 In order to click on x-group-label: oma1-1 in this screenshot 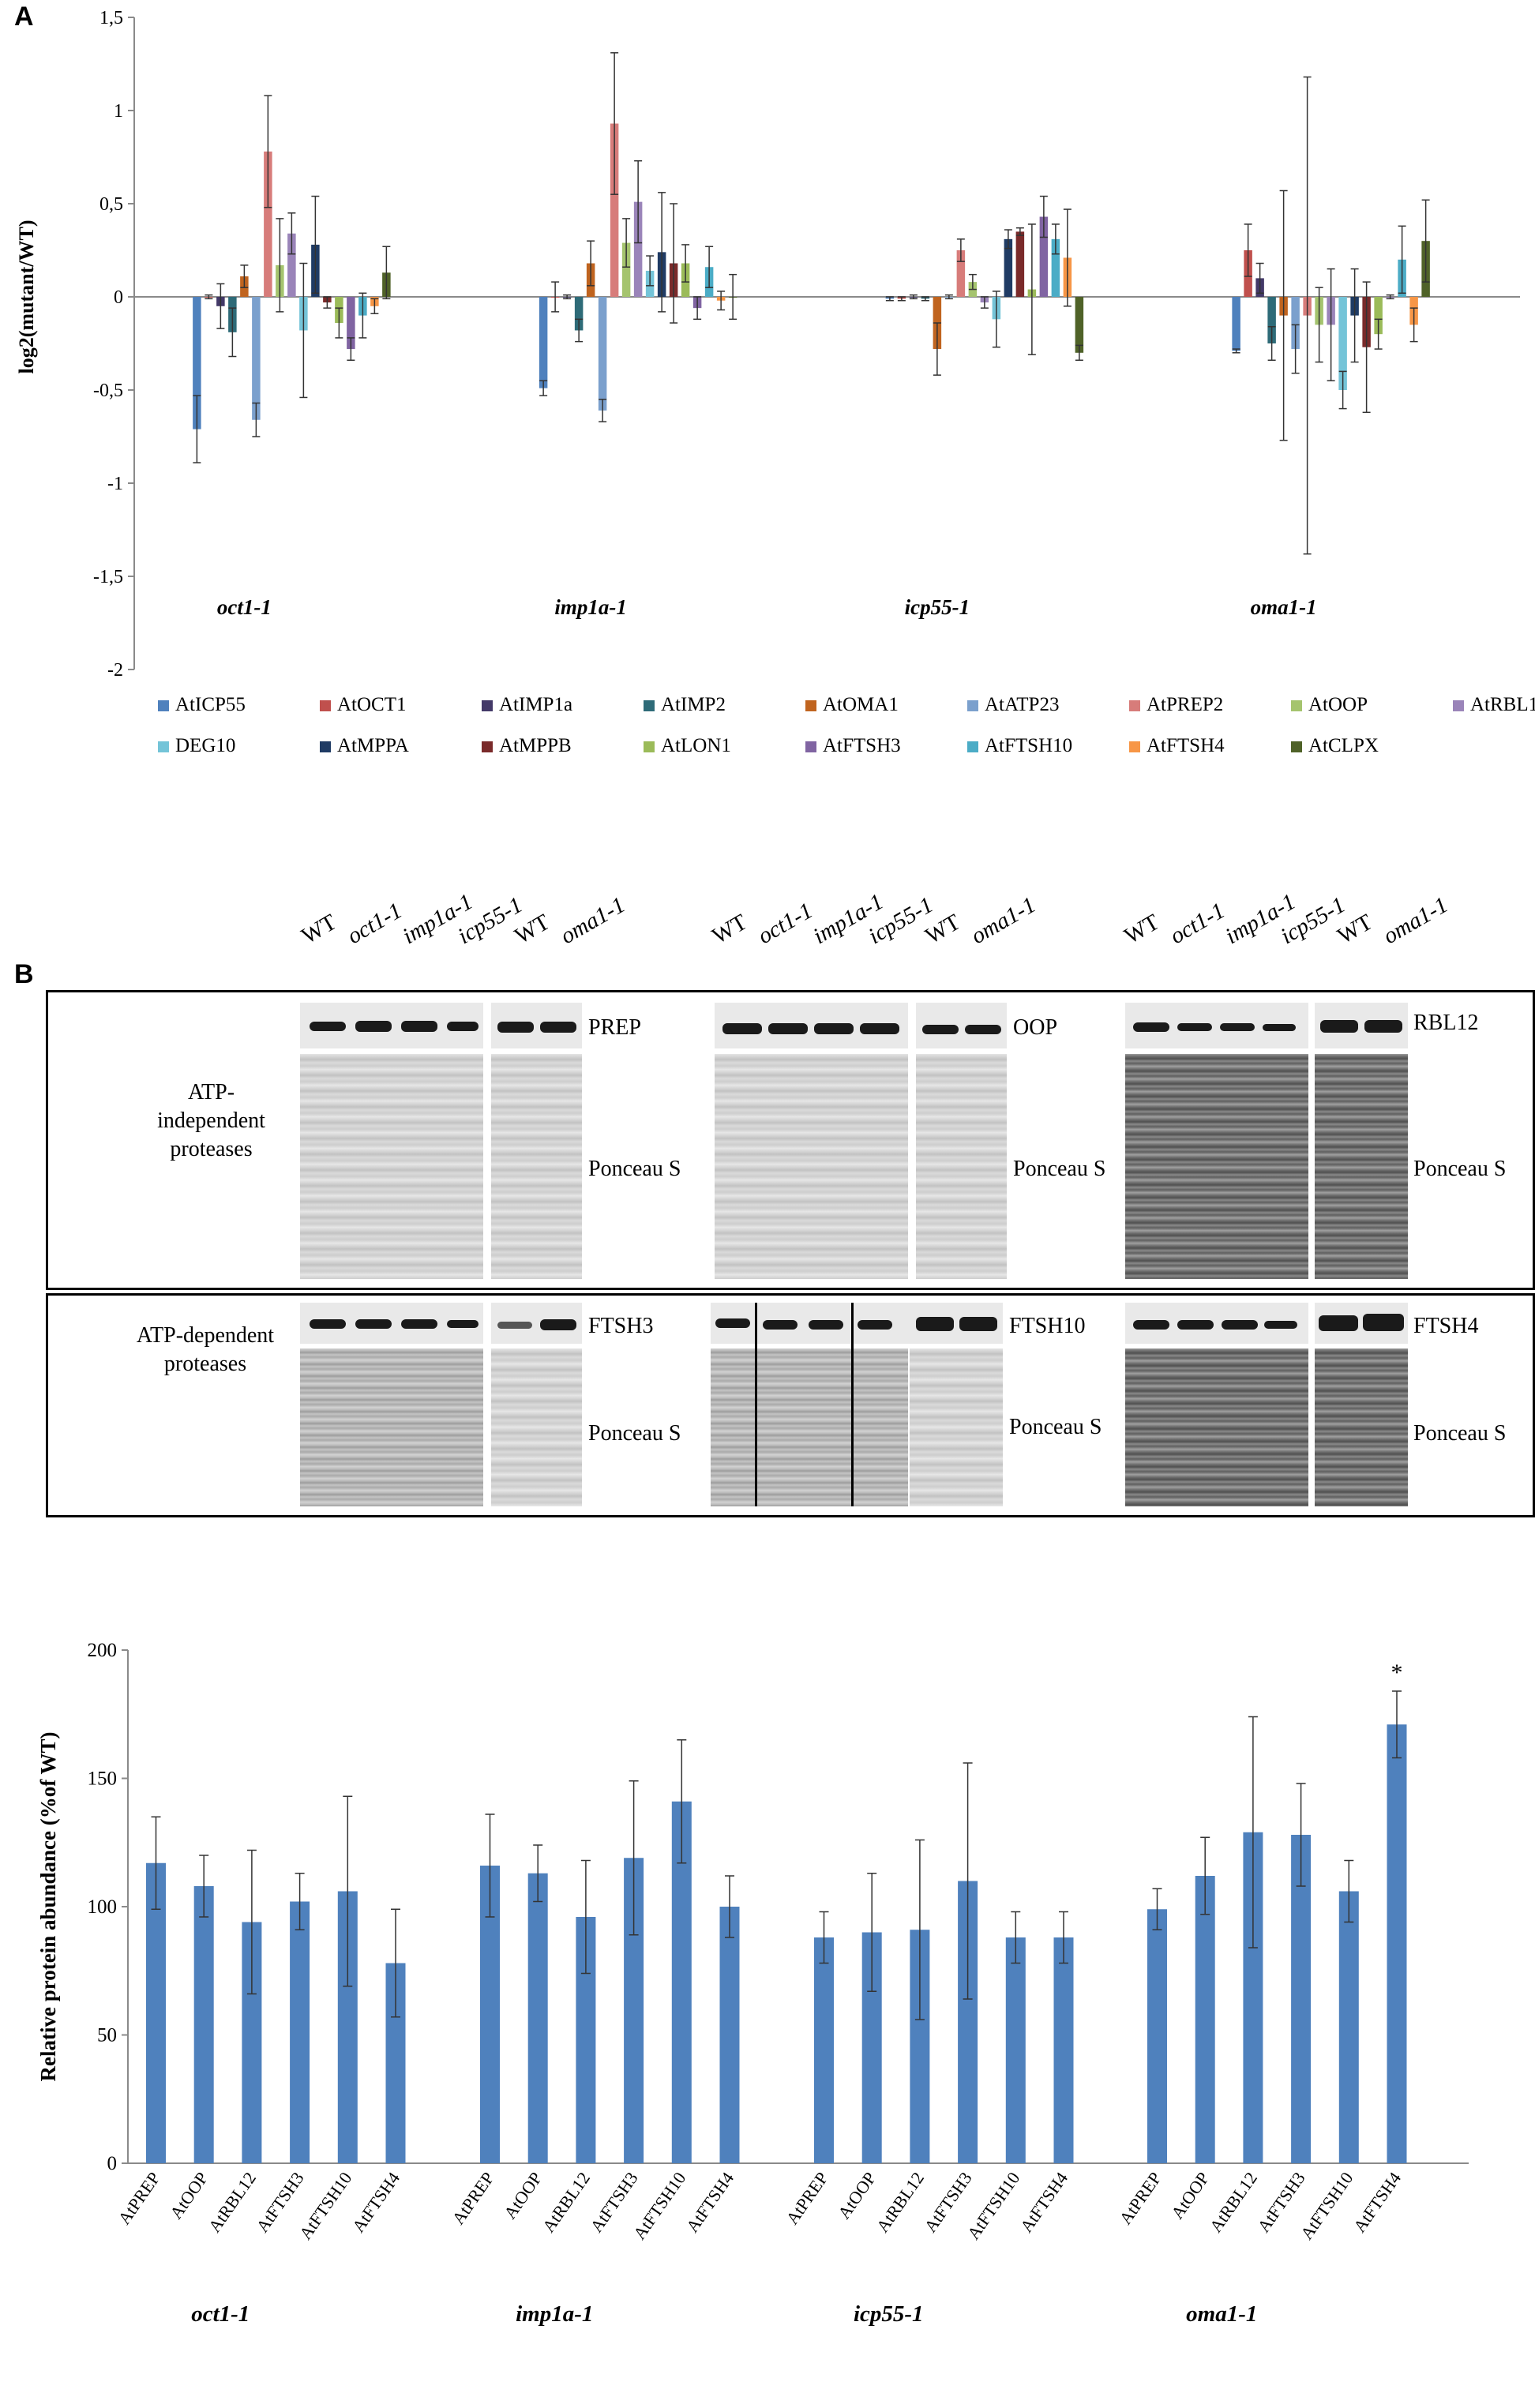, I will do `click(1222, 2314)`.